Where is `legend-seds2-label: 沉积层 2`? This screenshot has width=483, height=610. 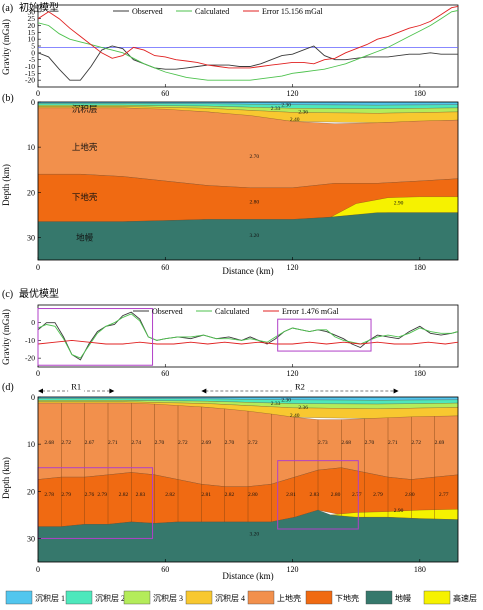
legend-seds2-label: 沉积层 2 is located at coordinates (110, 598).